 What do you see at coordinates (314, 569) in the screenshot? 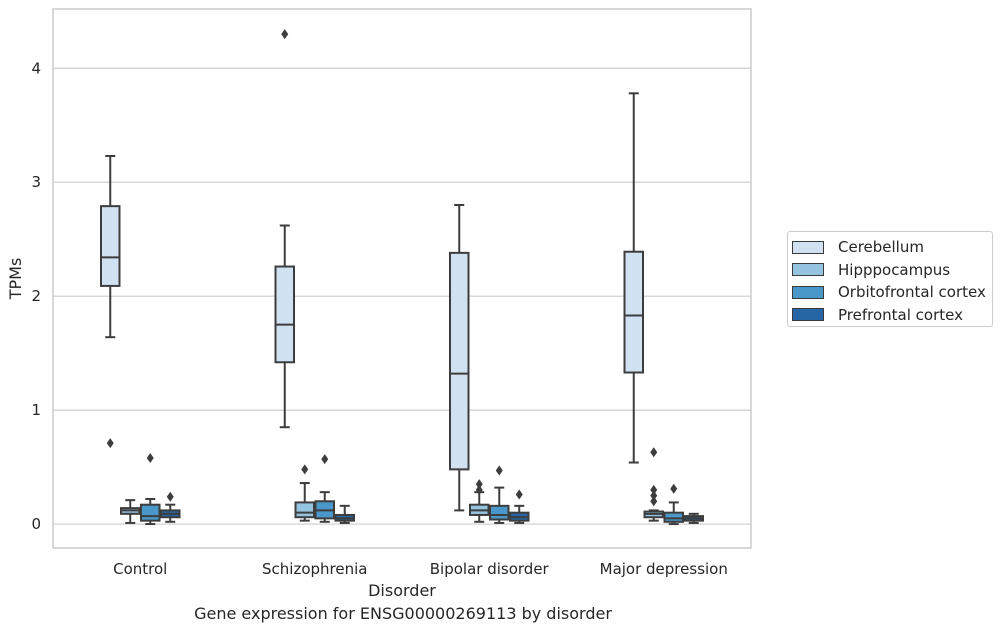
I see `x-tick-label: Schizophrenia` at bounding box center [314, 569].